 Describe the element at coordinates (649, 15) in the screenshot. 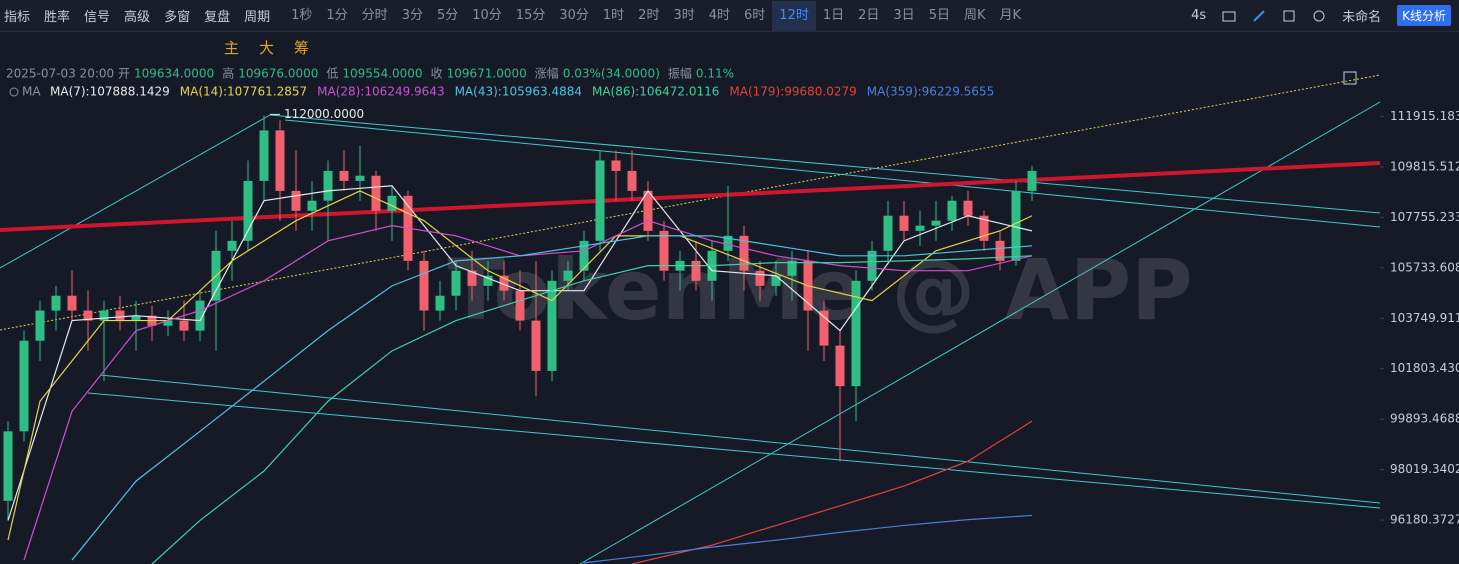

I see `period: 2时` at that location.